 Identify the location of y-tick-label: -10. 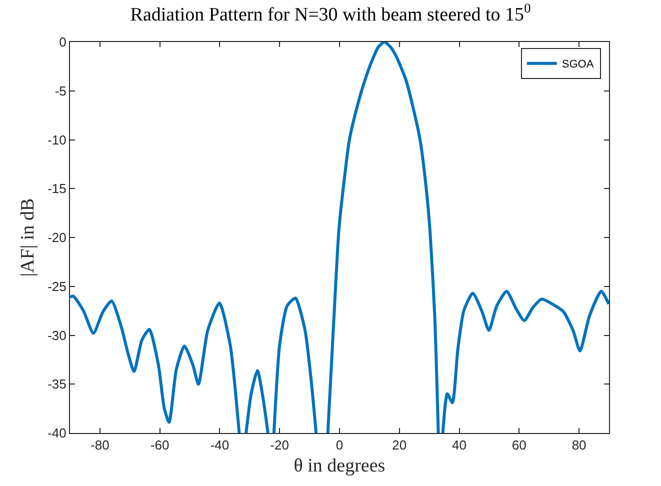
(57, 140).